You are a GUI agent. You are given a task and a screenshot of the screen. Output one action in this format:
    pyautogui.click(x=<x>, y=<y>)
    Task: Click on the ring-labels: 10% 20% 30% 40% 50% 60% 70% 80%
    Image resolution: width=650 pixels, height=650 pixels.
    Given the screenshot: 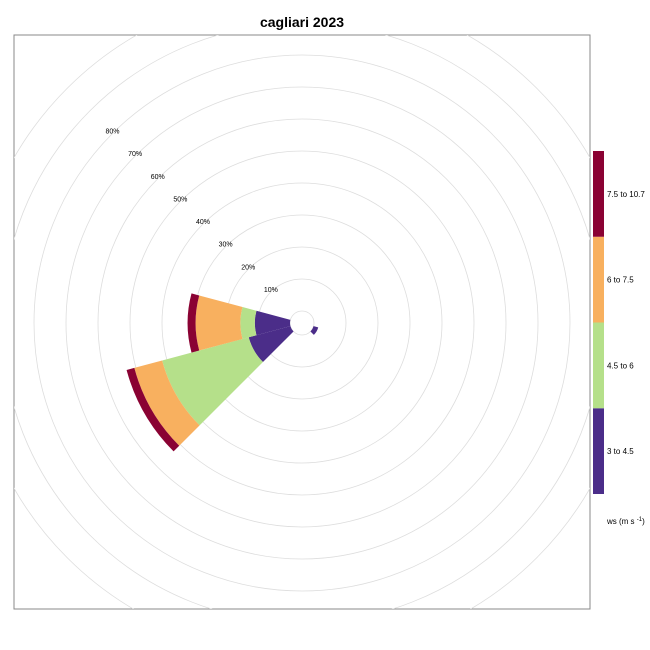 What is the action you would take?
    pyautogui.click(x=191, y=210)
    